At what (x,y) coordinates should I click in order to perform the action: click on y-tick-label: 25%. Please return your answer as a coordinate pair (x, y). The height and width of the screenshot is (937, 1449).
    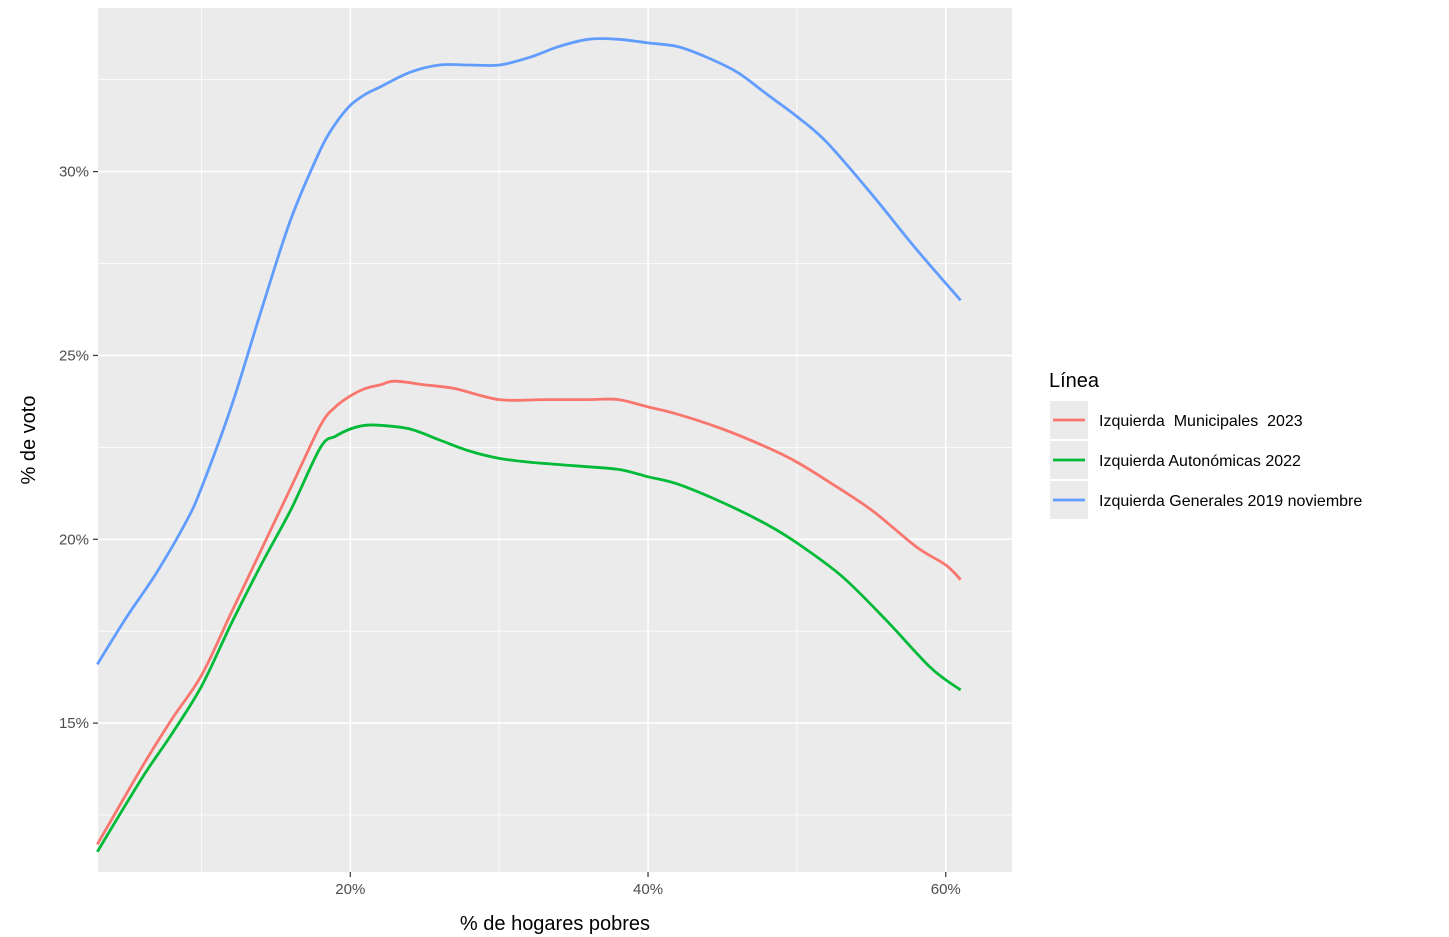
    Looking at the image, I should click on (74, 355).